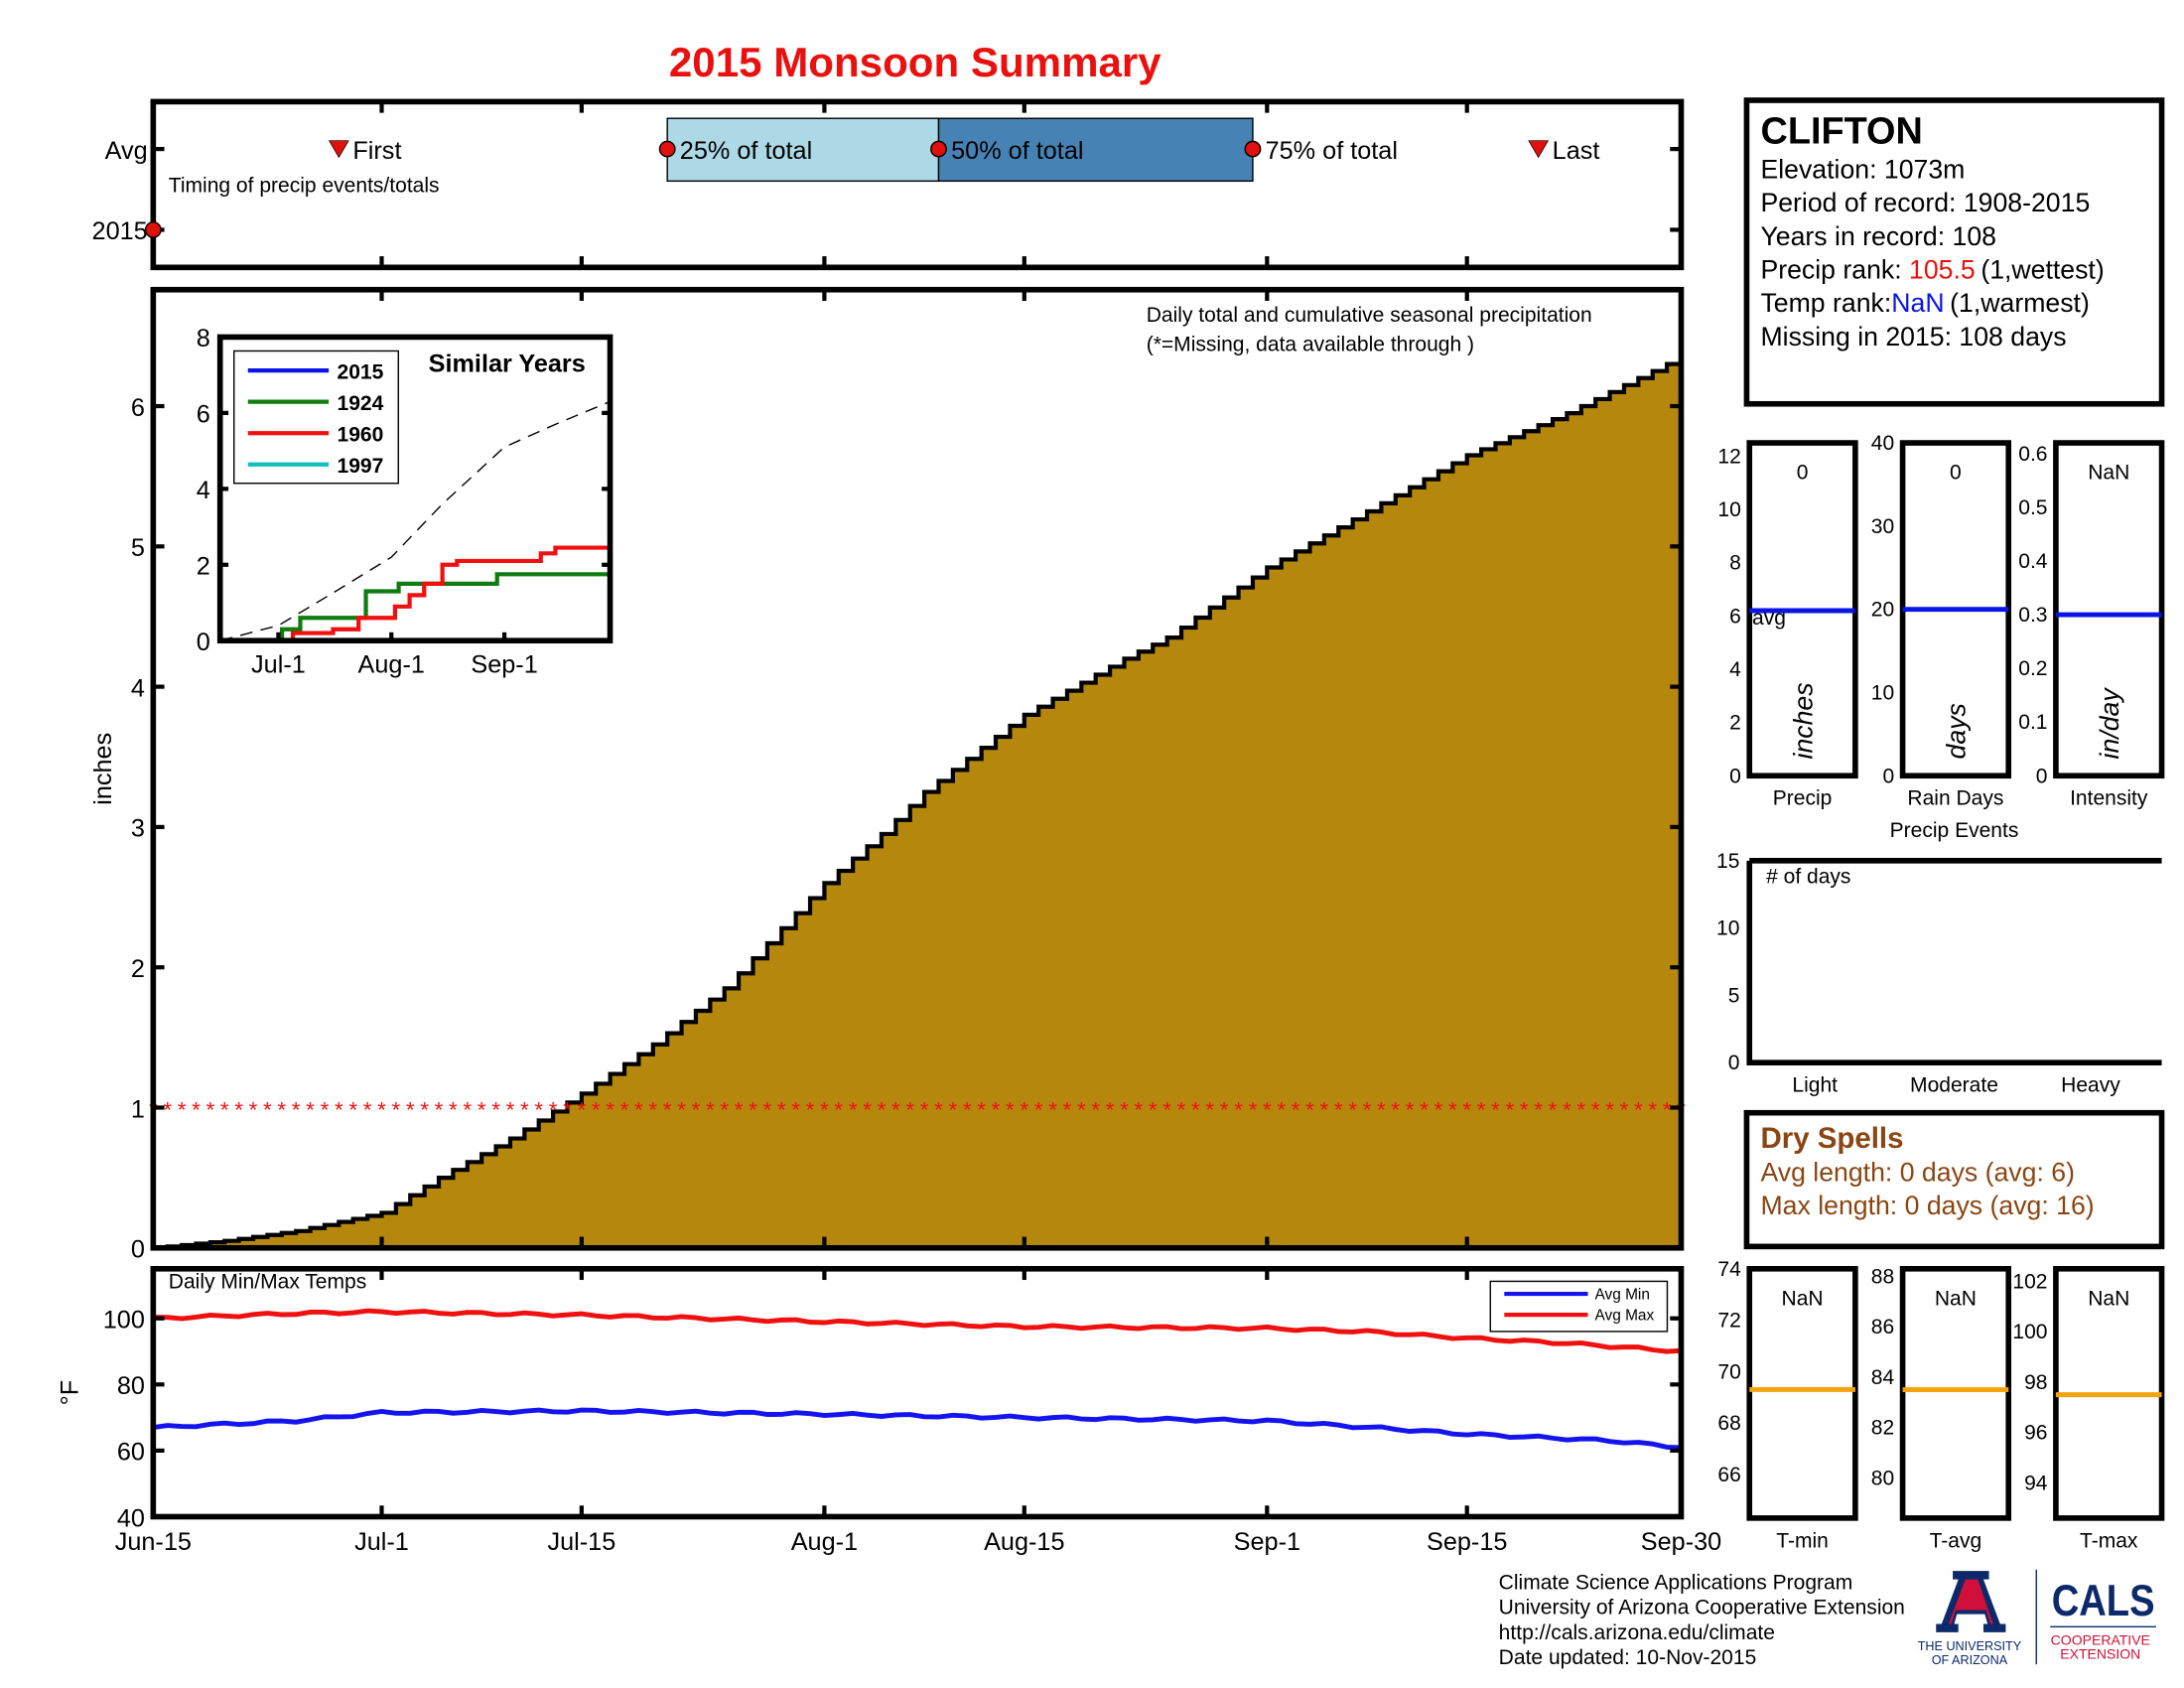  Describe the element at coordinates (1803, 720) in the screenshot. I see `unit-label: inches` at that location.